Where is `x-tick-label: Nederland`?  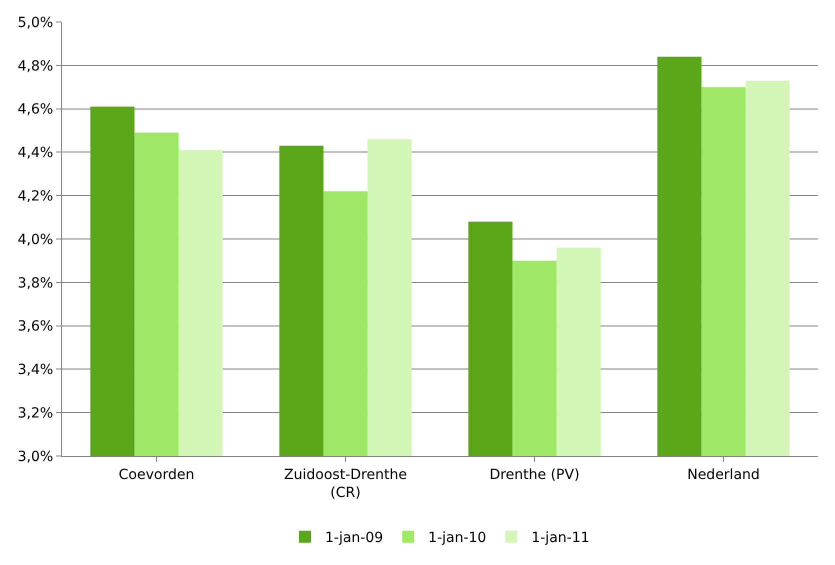 x-tick-label: Nederland is located at coordinates (723, 474).